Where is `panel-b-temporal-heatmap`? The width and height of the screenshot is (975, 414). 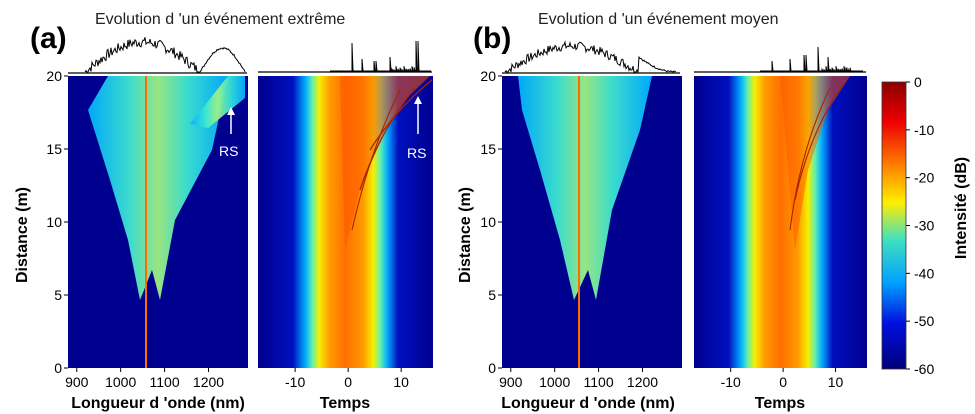 panel-b-temporal-heatmap is located at coordinates (780, 222).